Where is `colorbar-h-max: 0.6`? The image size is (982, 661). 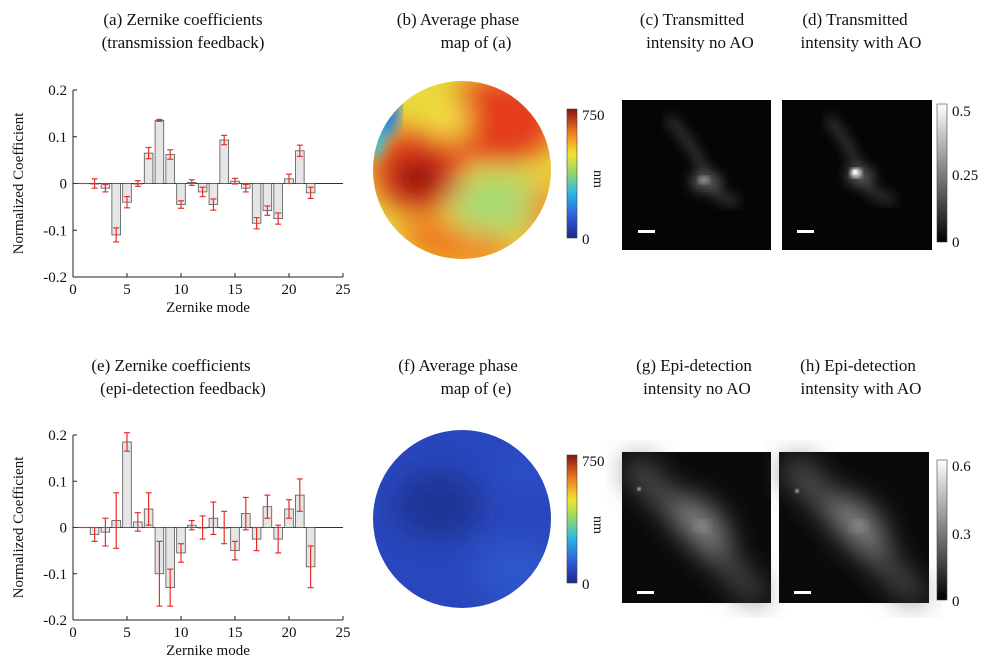 colorbar-h-max: 0.6 is located at coordinates (961, 467).